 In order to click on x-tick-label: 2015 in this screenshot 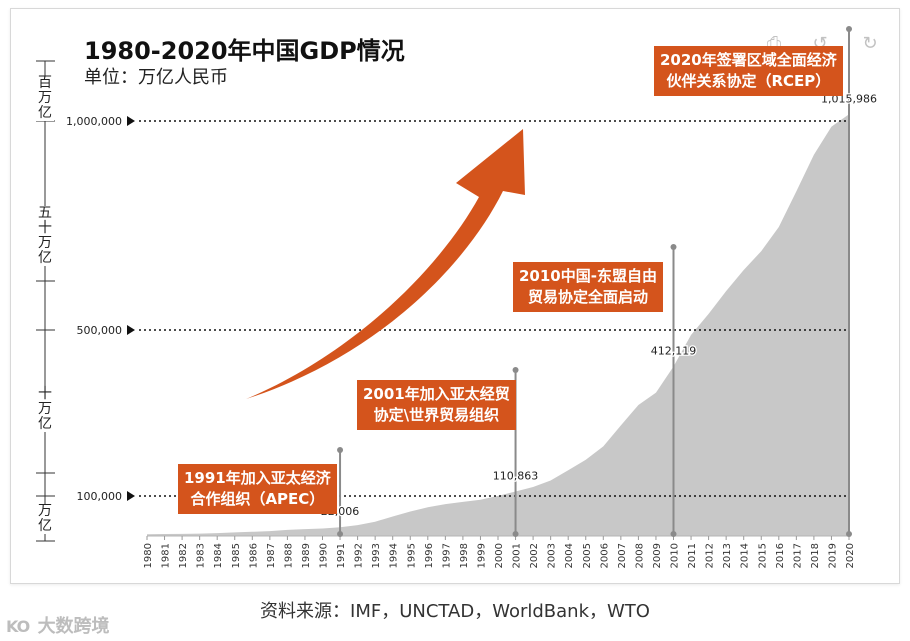, I will do `click(762, 555)`.